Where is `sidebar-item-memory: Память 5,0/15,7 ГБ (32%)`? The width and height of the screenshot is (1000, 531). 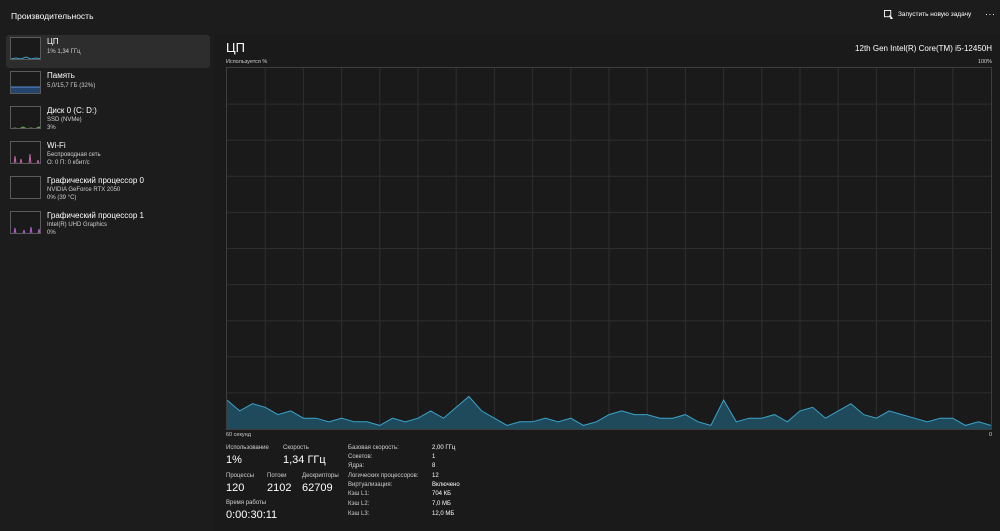
sidebar-item-memory: Память 5,0/15,7 ГБ (32%) is located at coordinates (108, 85).